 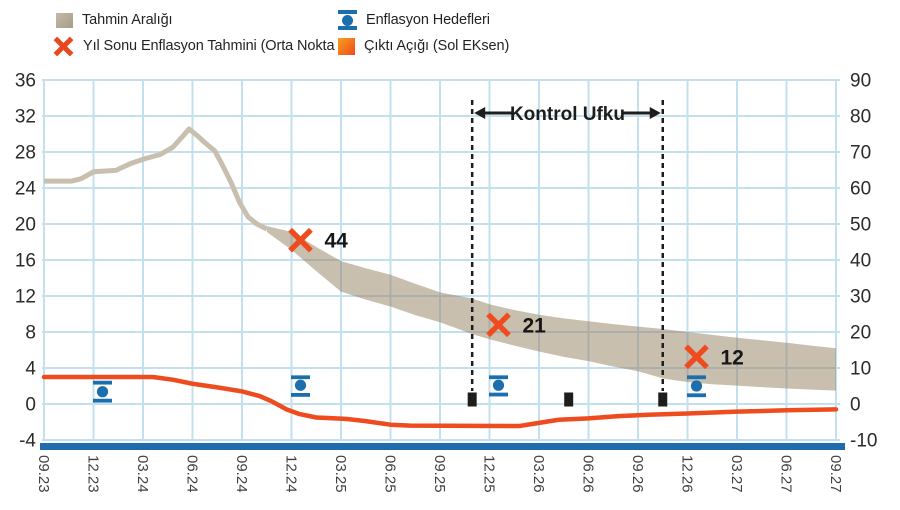 What do you see at coordinates (860, 225) in the screenshot?
I see `right-axis-tick-label: 50` at bounding box center [860, 225].